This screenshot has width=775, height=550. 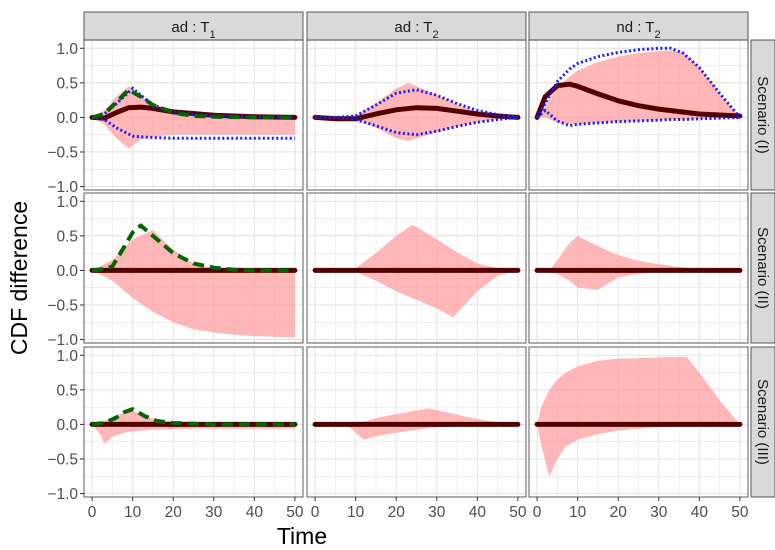 What do you see at coordinates (19, 278) in the screenshot?
I see `y-axis-title: CDF difference` at bounding box center [19, 278].